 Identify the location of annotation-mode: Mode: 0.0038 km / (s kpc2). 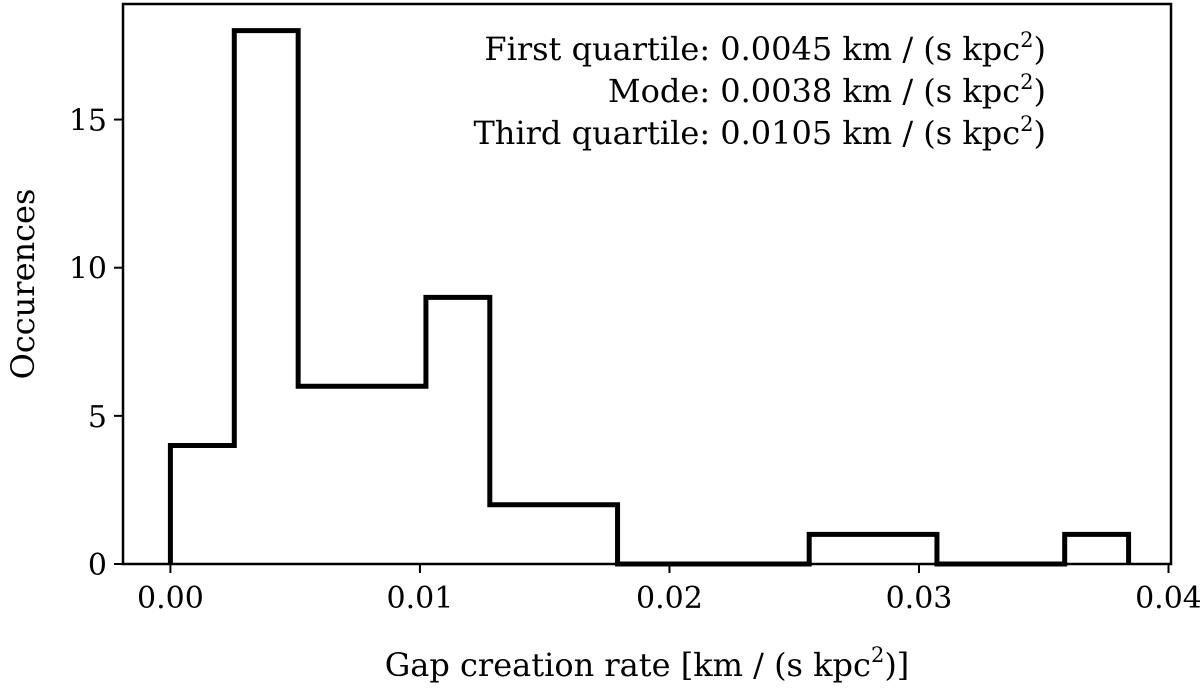
(827, 90).